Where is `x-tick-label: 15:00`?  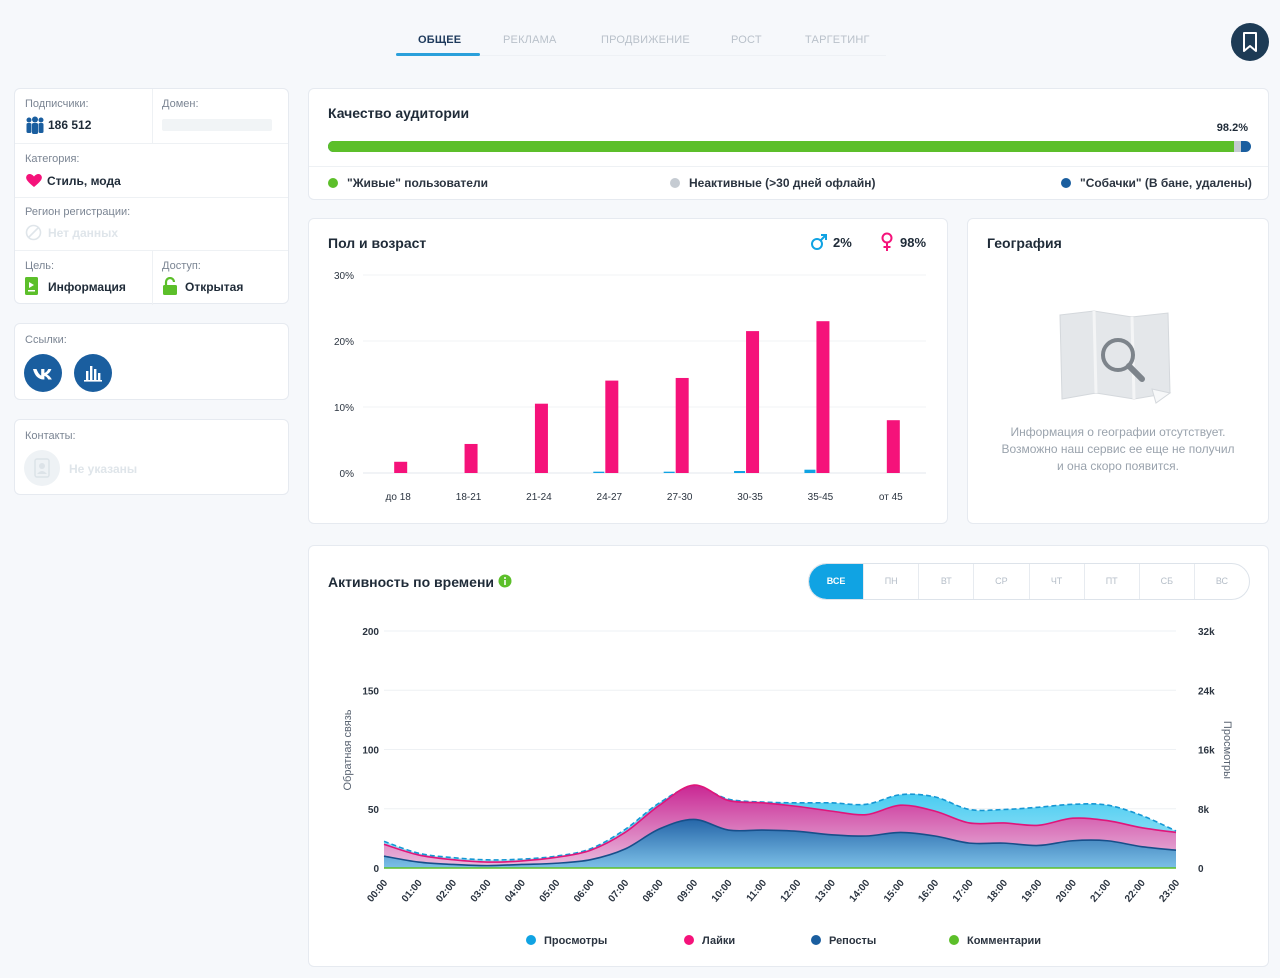
x-tick-label: 15:00 is located at coordinates (894, 891).